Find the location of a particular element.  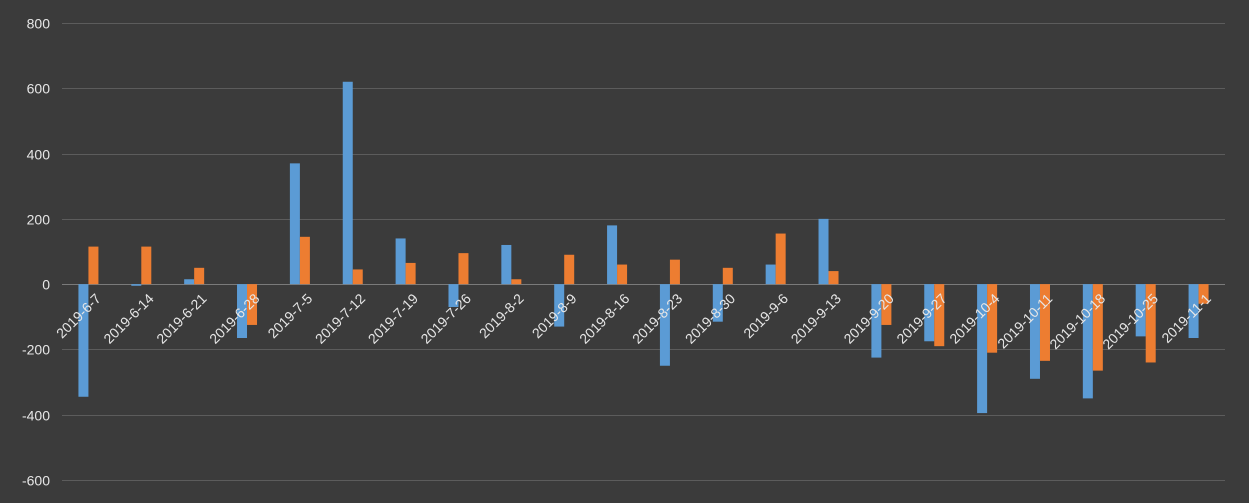

y-axis-tick-labels: -600 -400 -200 0 200 400 600 800 is located at coordinates (36, 252).